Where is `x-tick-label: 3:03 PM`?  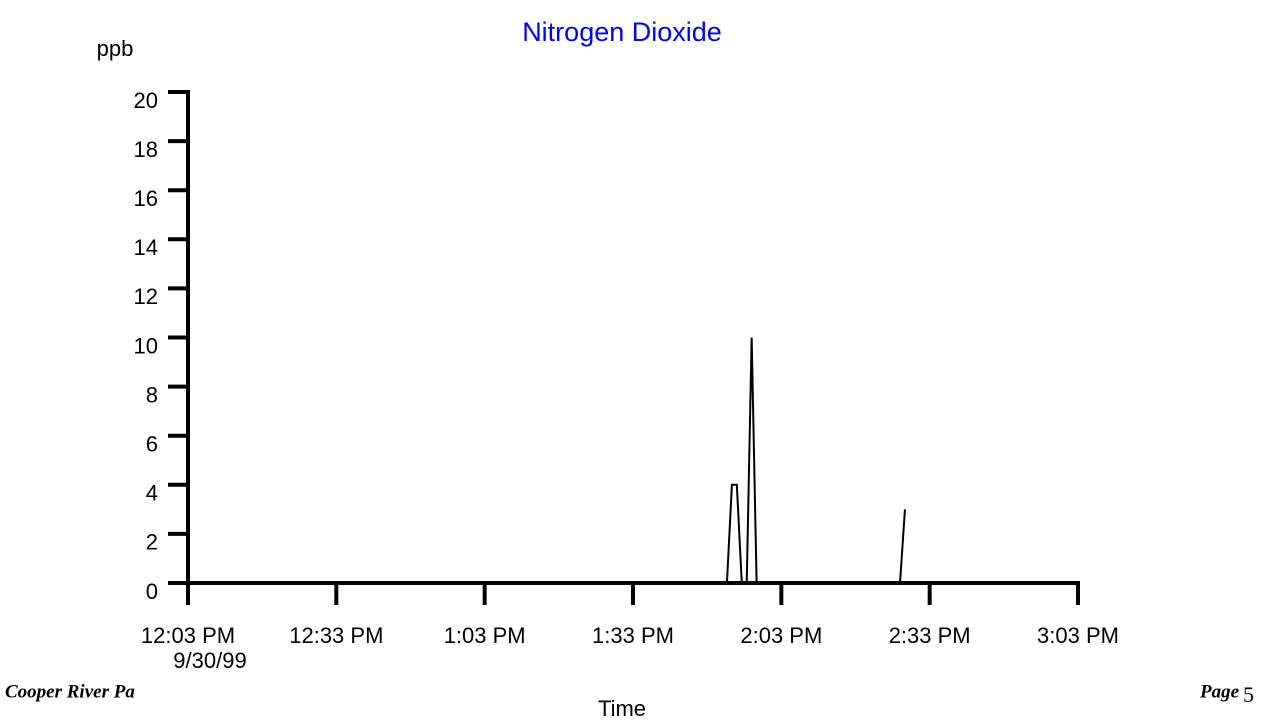
x-tick-label: 3:03 PM is located at coordinates (1078, 635).